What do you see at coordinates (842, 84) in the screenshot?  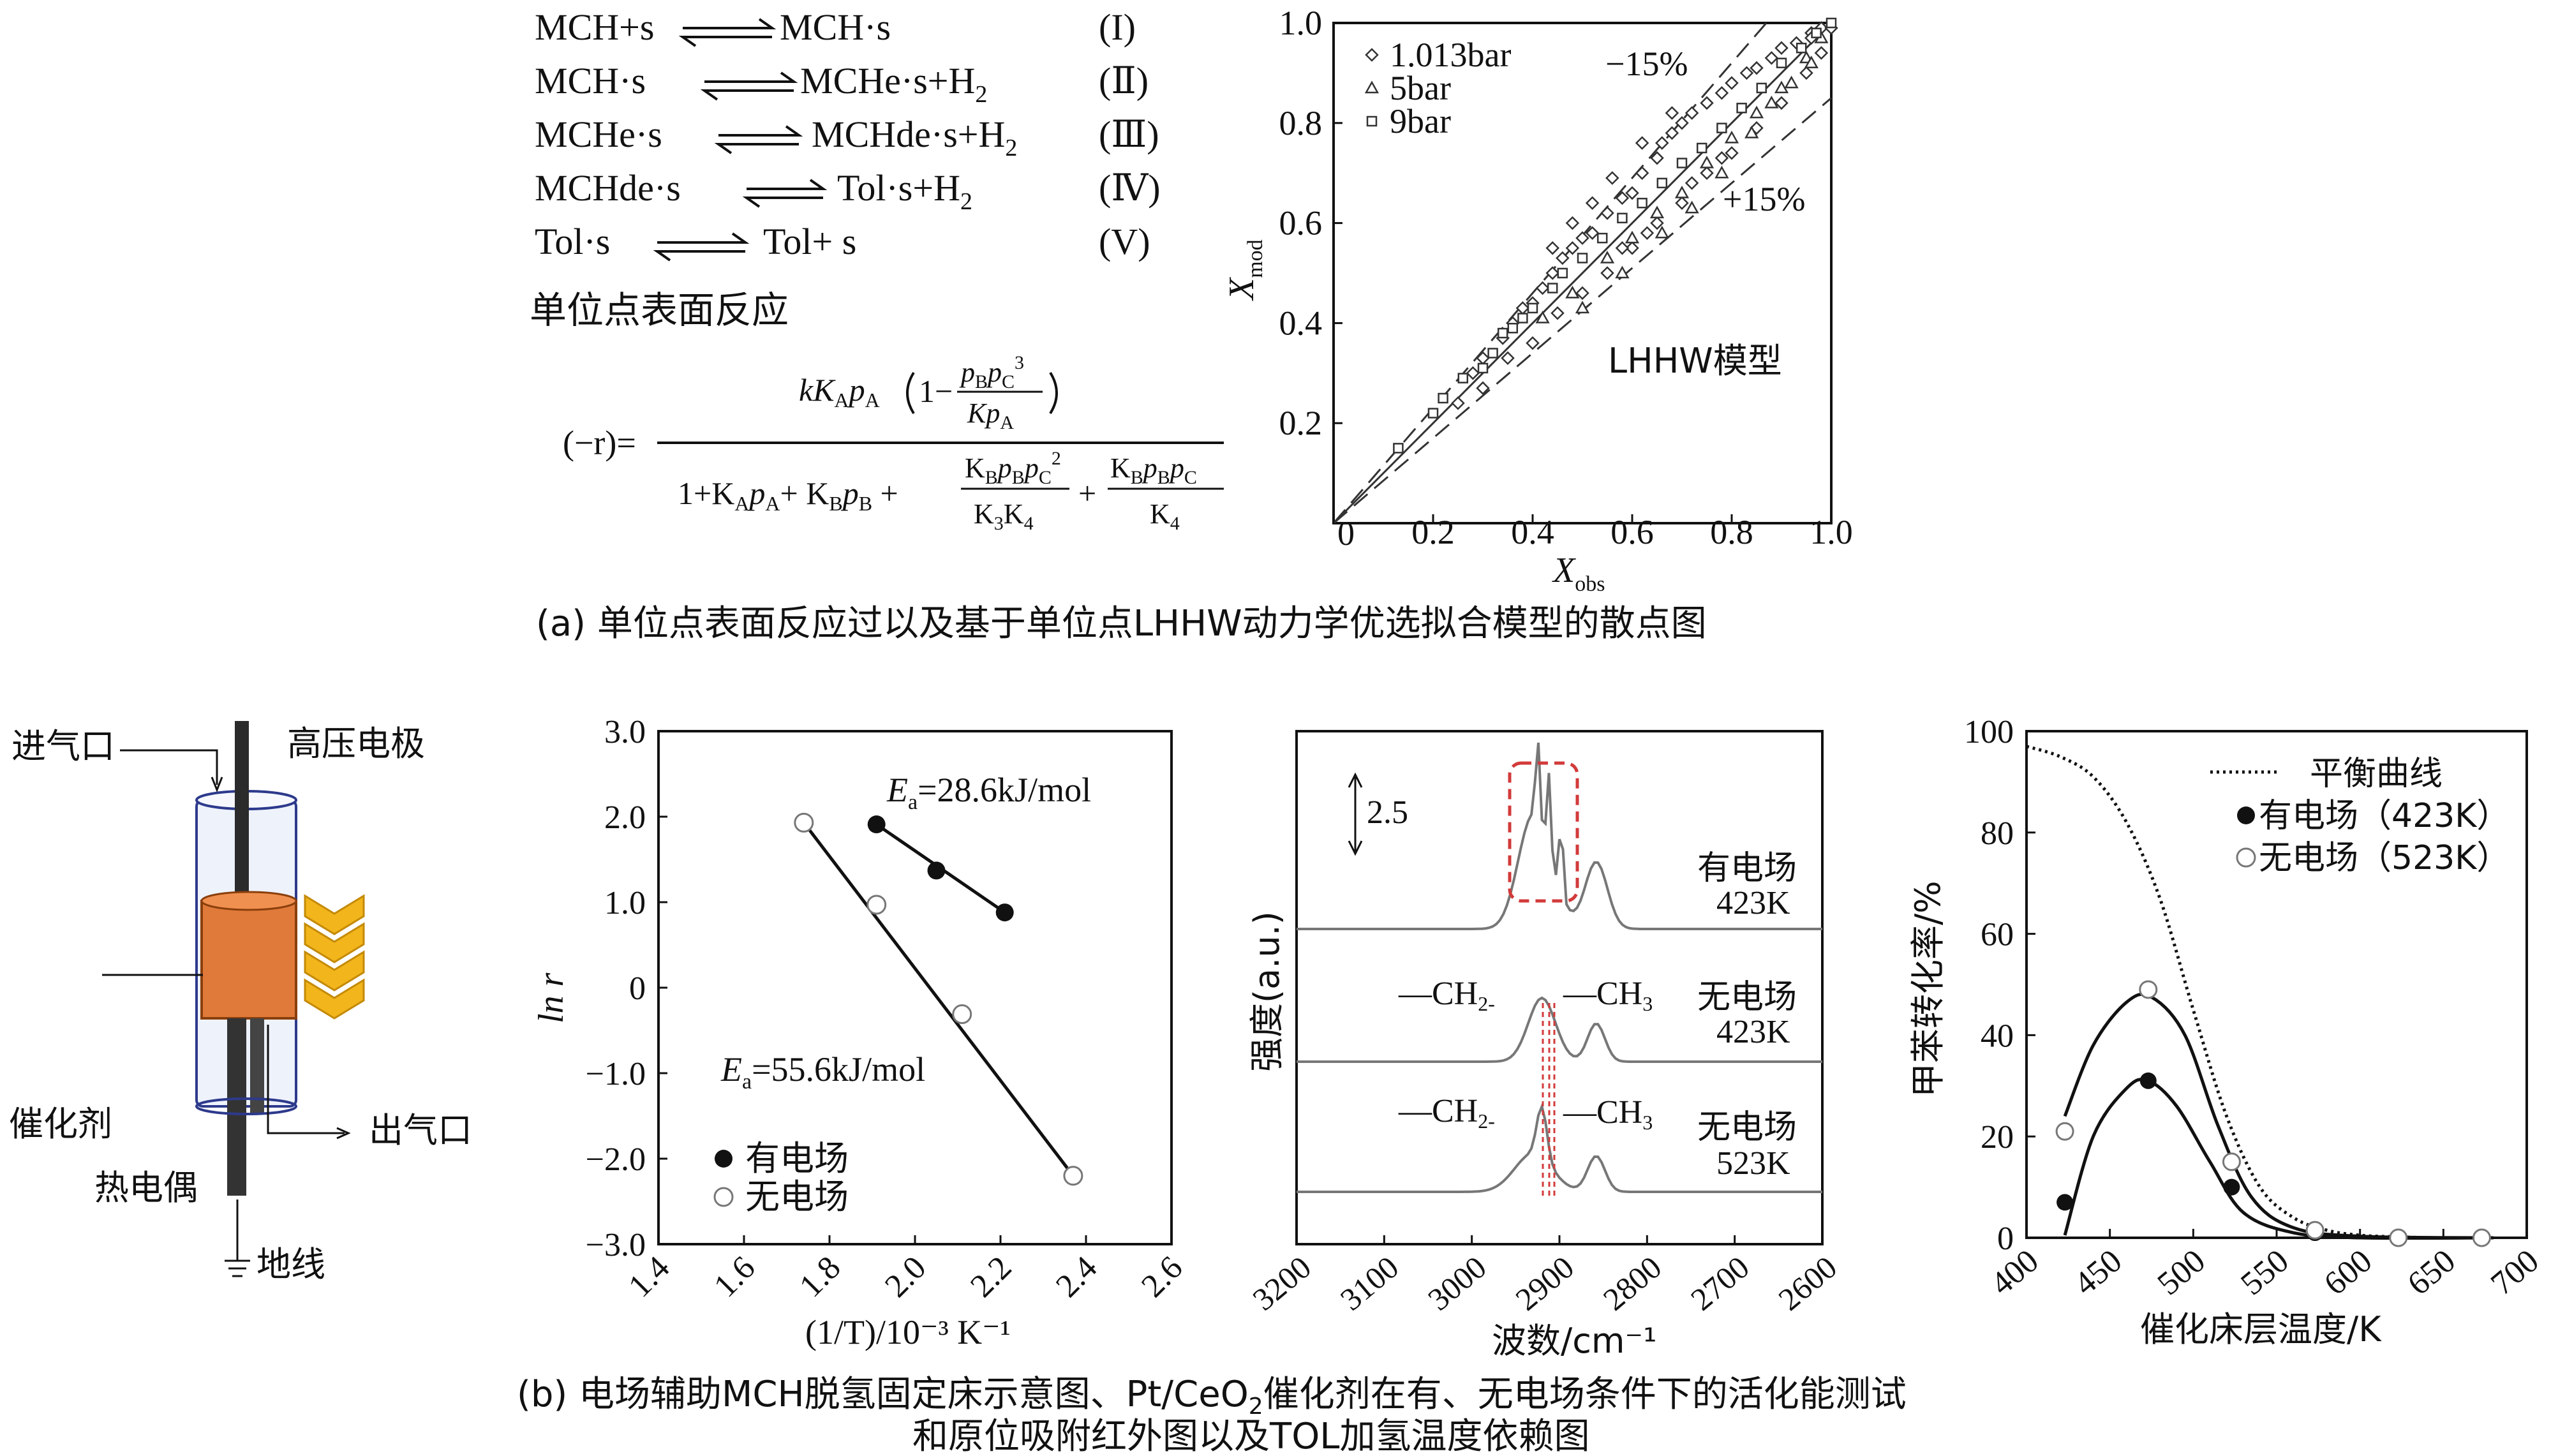 I see `reaction-row-2: MCH·s MCHe·s+H2 (Ⅱ)` at bounding box center [842, 84].